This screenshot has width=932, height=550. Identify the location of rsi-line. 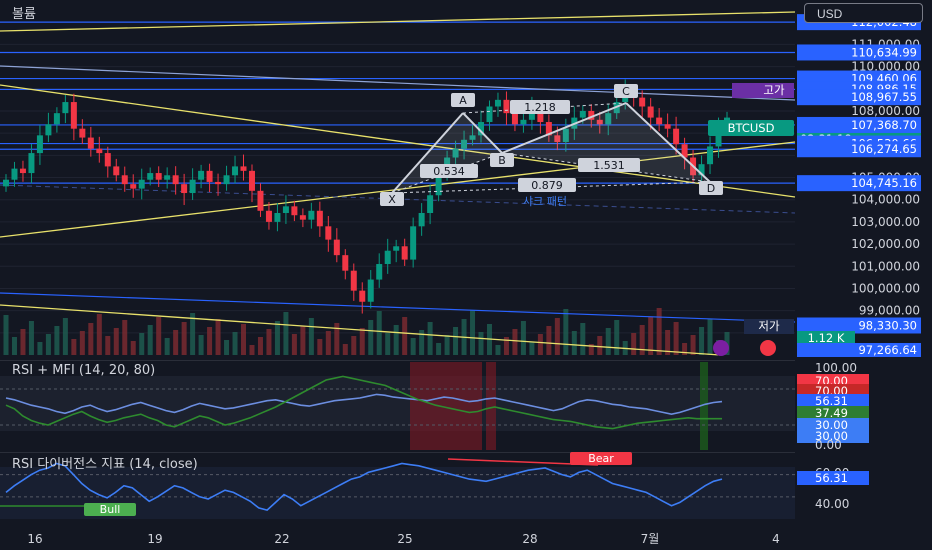
(364, 404).